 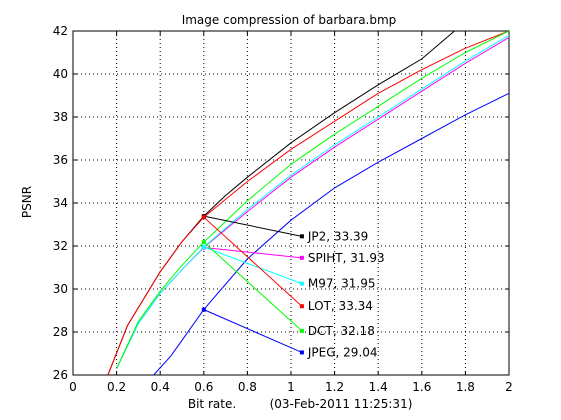 I want to click on annotation-connector-dct, so click(x=253, y=286).